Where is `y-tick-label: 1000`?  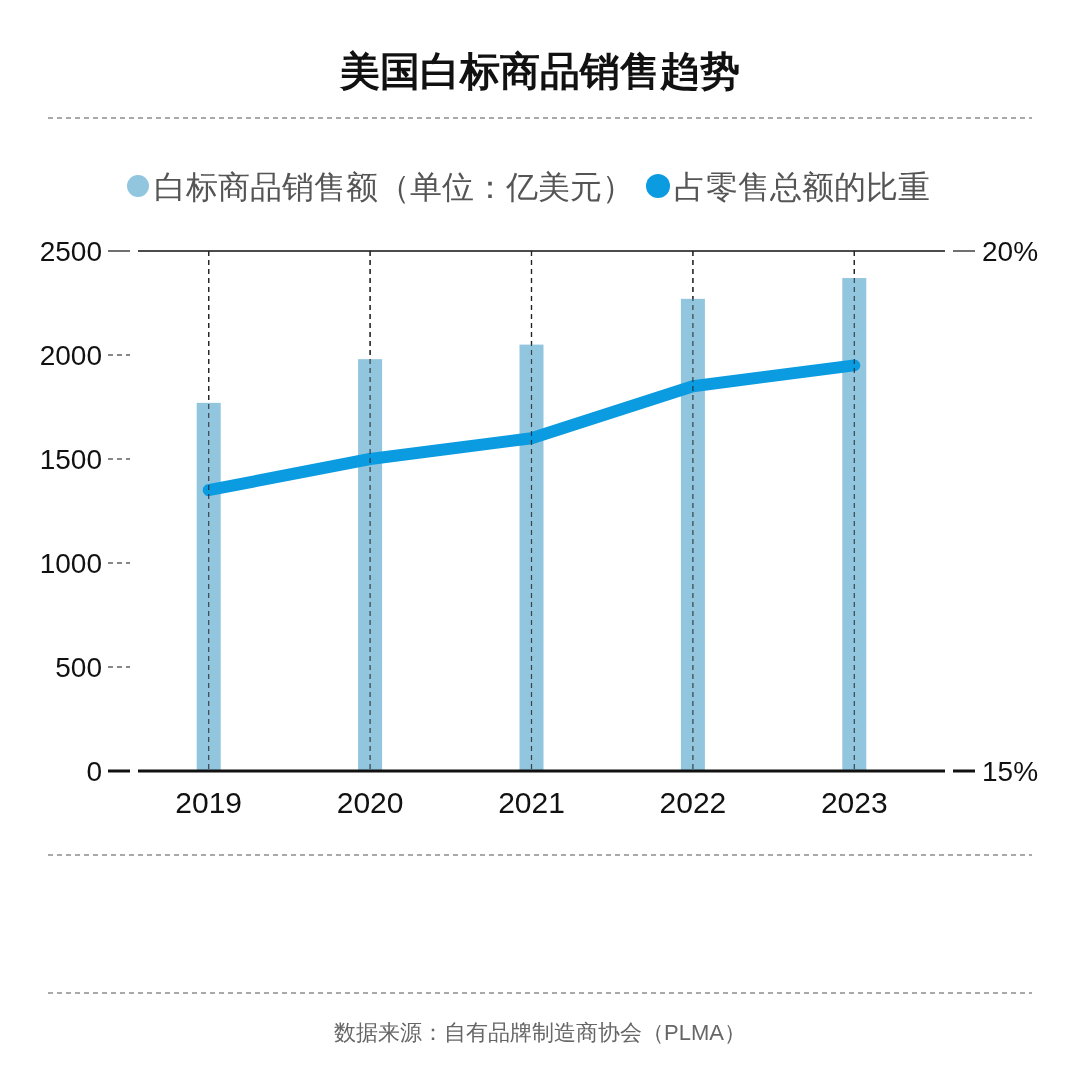
y-tick-label: 1000 is located at coordinates (70, 563).